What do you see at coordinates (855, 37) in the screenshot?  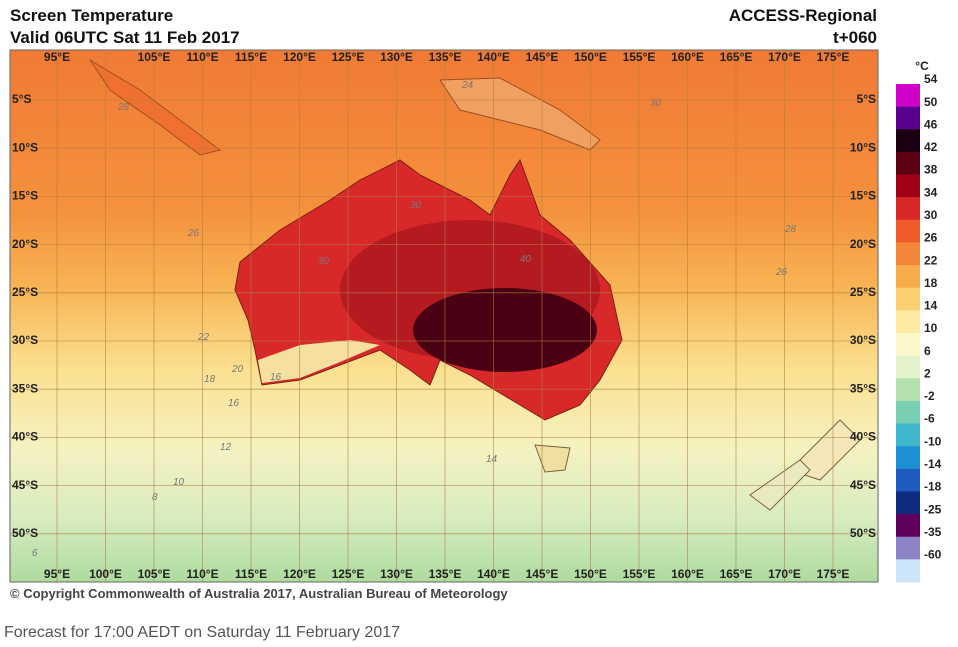 I see `lead-time: t+060` at bounding box center [855, 37].